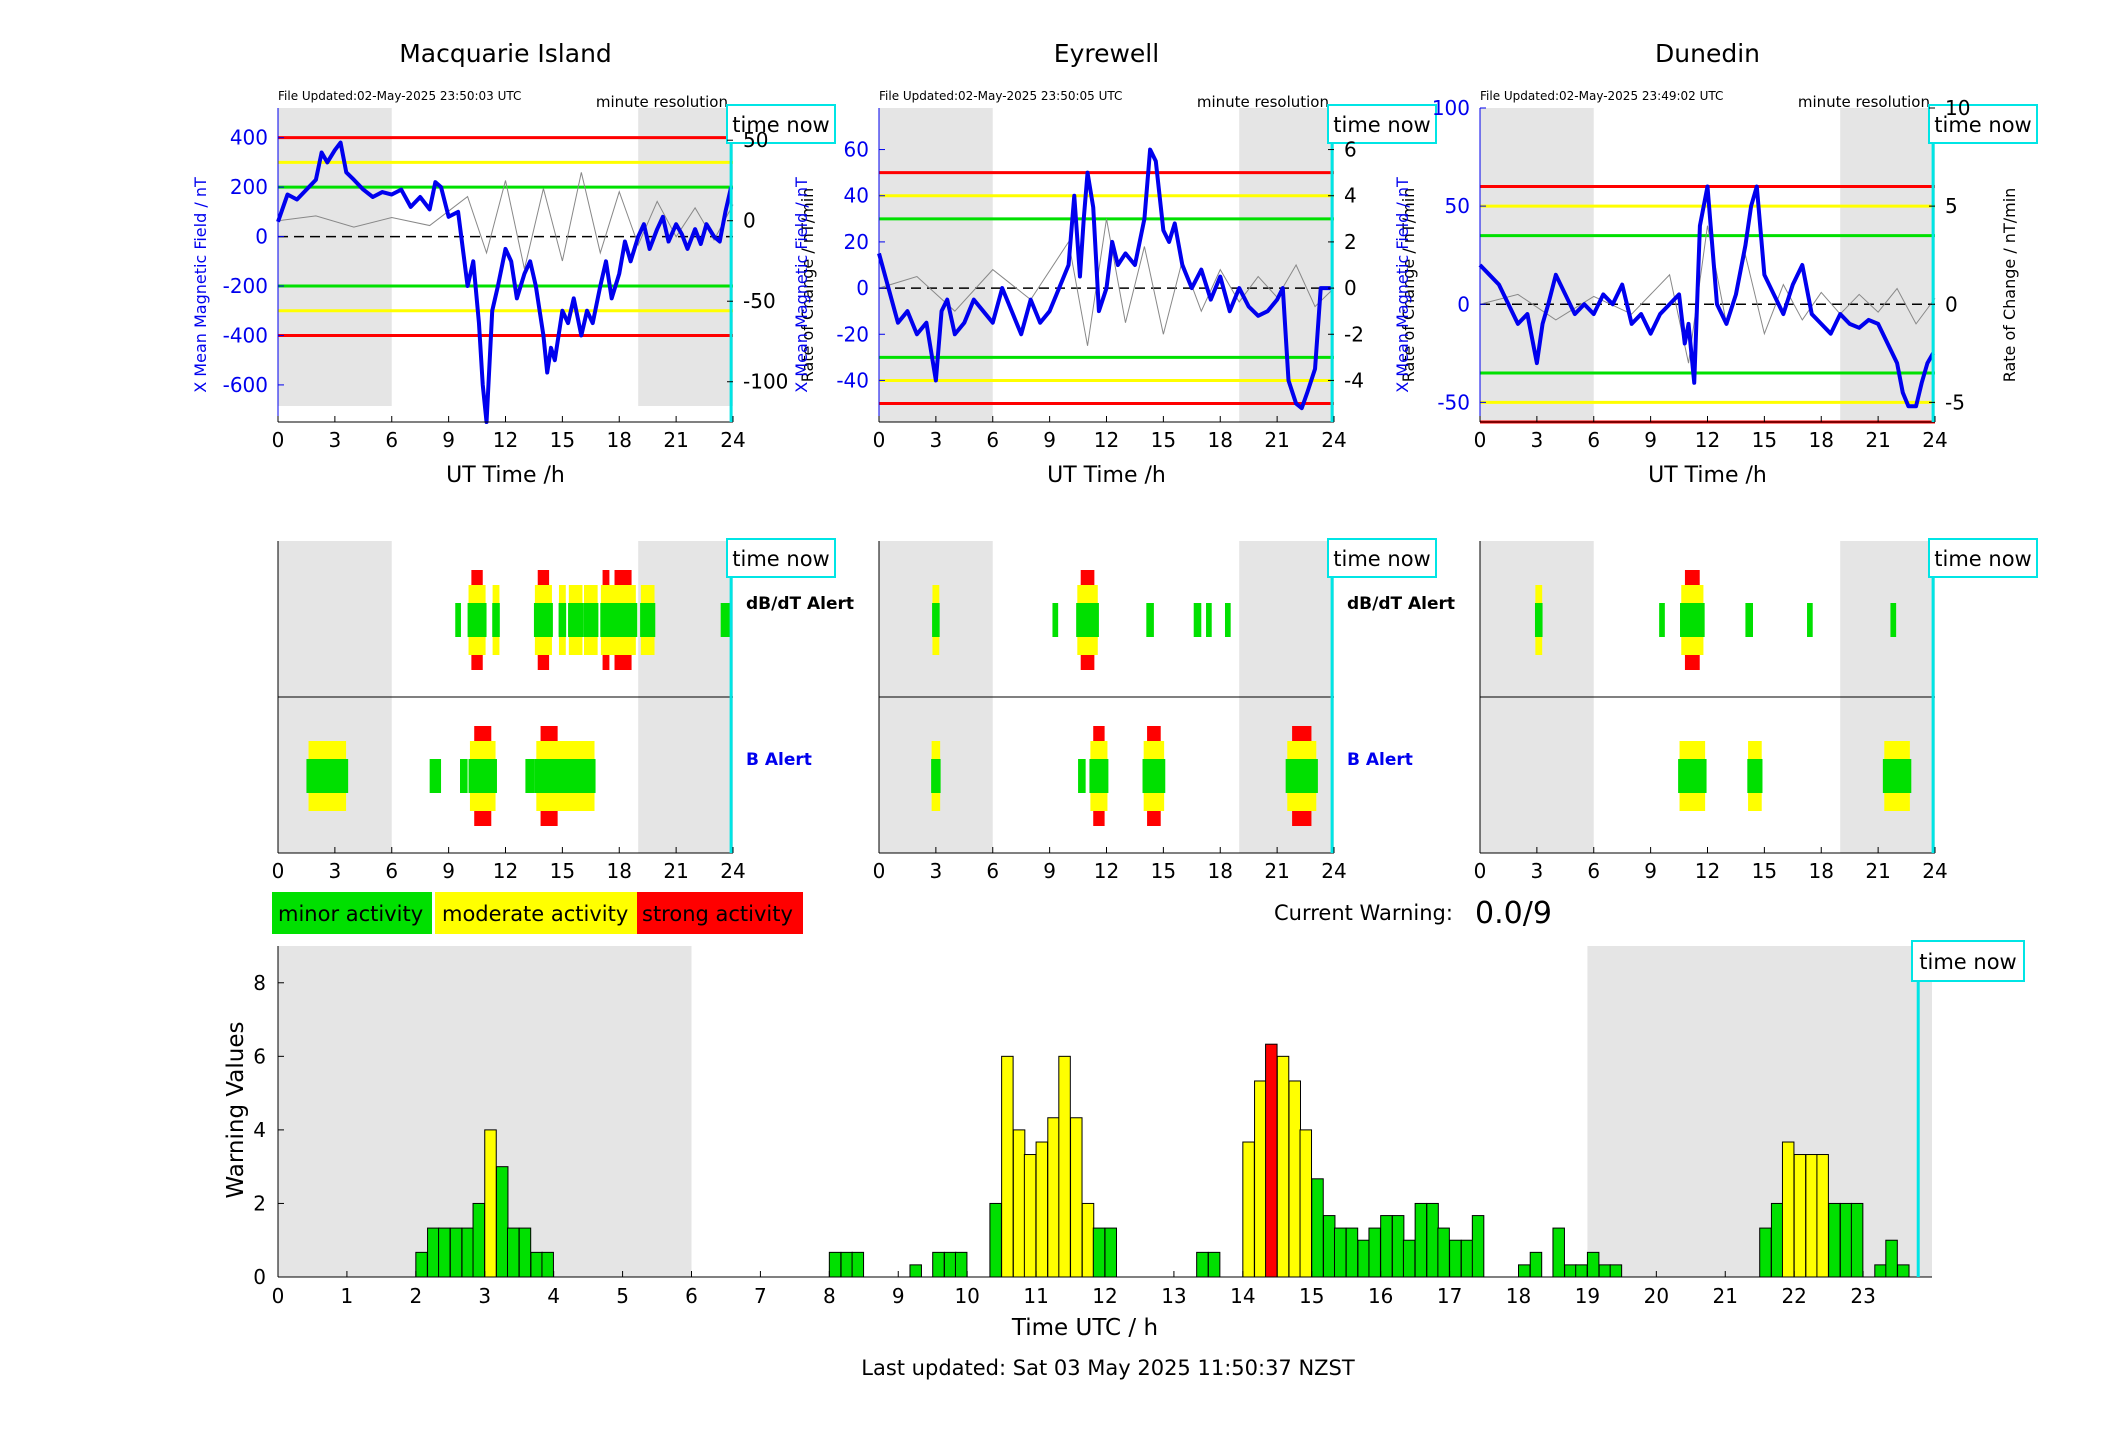  I want to click on alert-panel: time now dB/dT Alert B Alert 0 3 6 9 12 15 18 21 24, so click(563, 710).